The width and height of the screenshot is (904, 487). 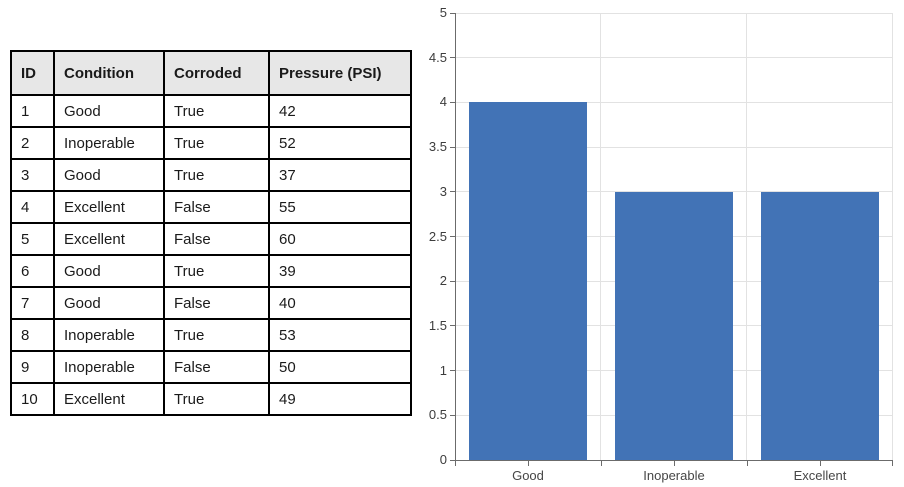 I want to click on table-cell: 10, so click(x=32, y=399).